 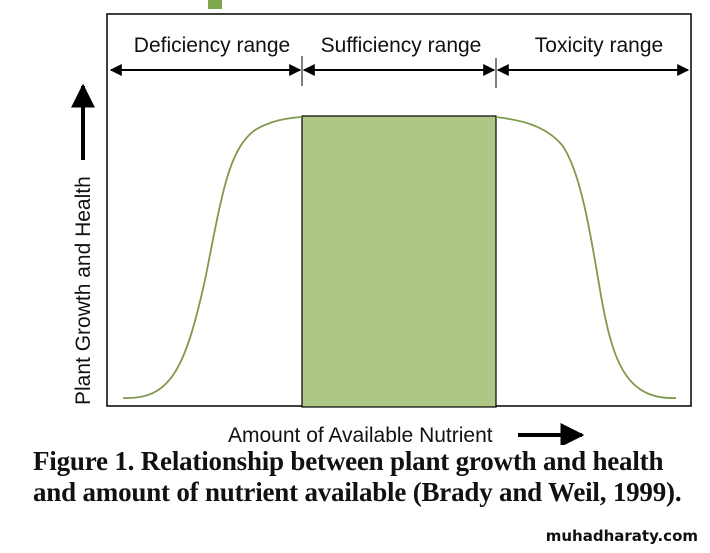 What do you see at coordinates (399, 261) in the screenshot?
I see `sufficiency-block` at bounding box center [399, 261].